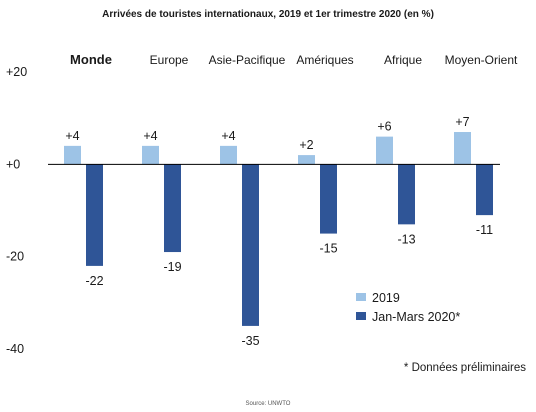  I want to click on data-label: -19, so click(172, 267).